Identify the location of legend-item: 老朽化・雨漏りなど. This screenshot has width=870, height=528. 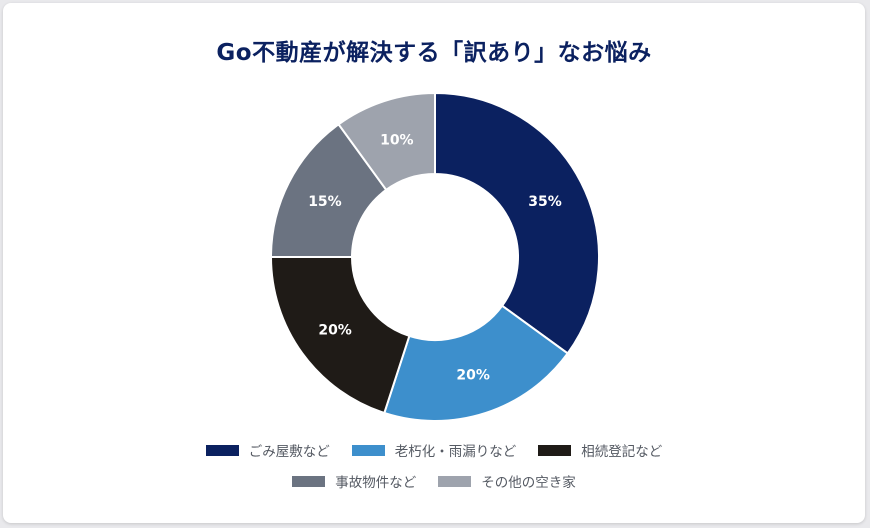
(434, 450).